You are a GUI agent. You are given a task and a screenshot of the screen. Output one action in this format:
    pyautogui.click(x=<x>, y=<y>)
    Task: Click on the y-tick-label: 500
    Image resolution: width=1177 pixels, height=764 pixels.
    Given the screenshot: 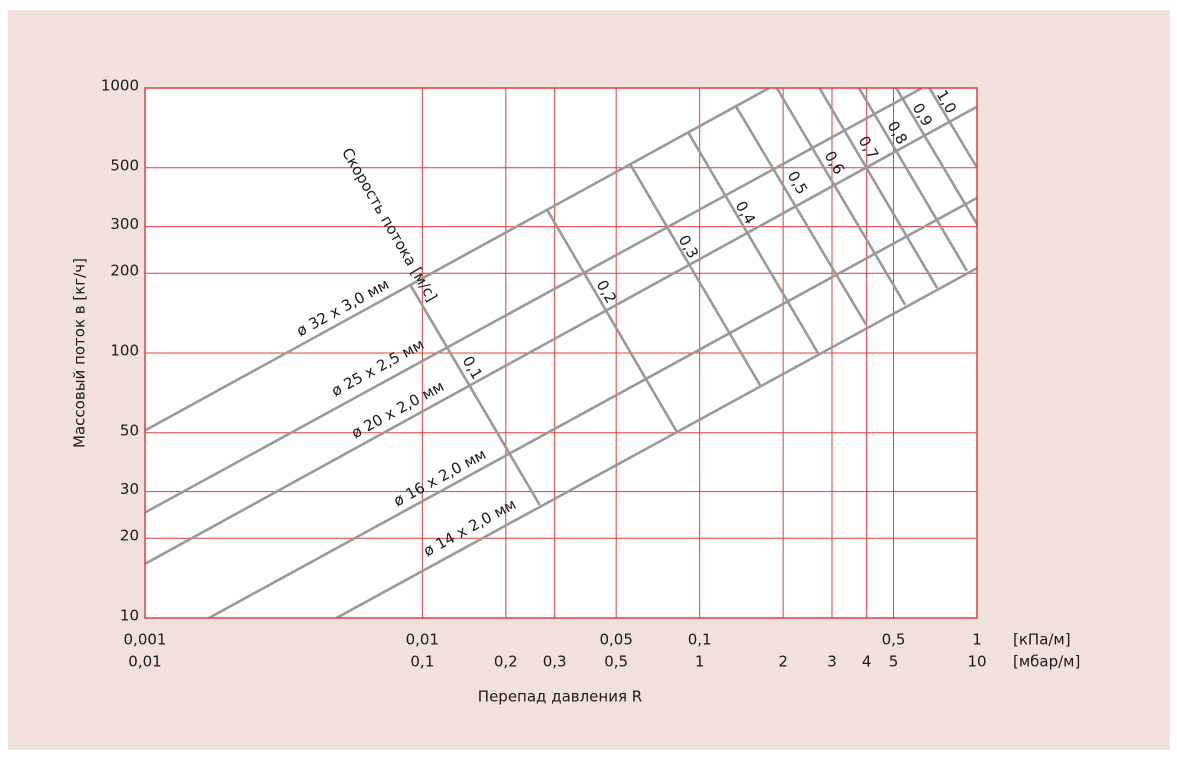 What is the action you would take?
    pyautogui.click(x=124, y=165)
    